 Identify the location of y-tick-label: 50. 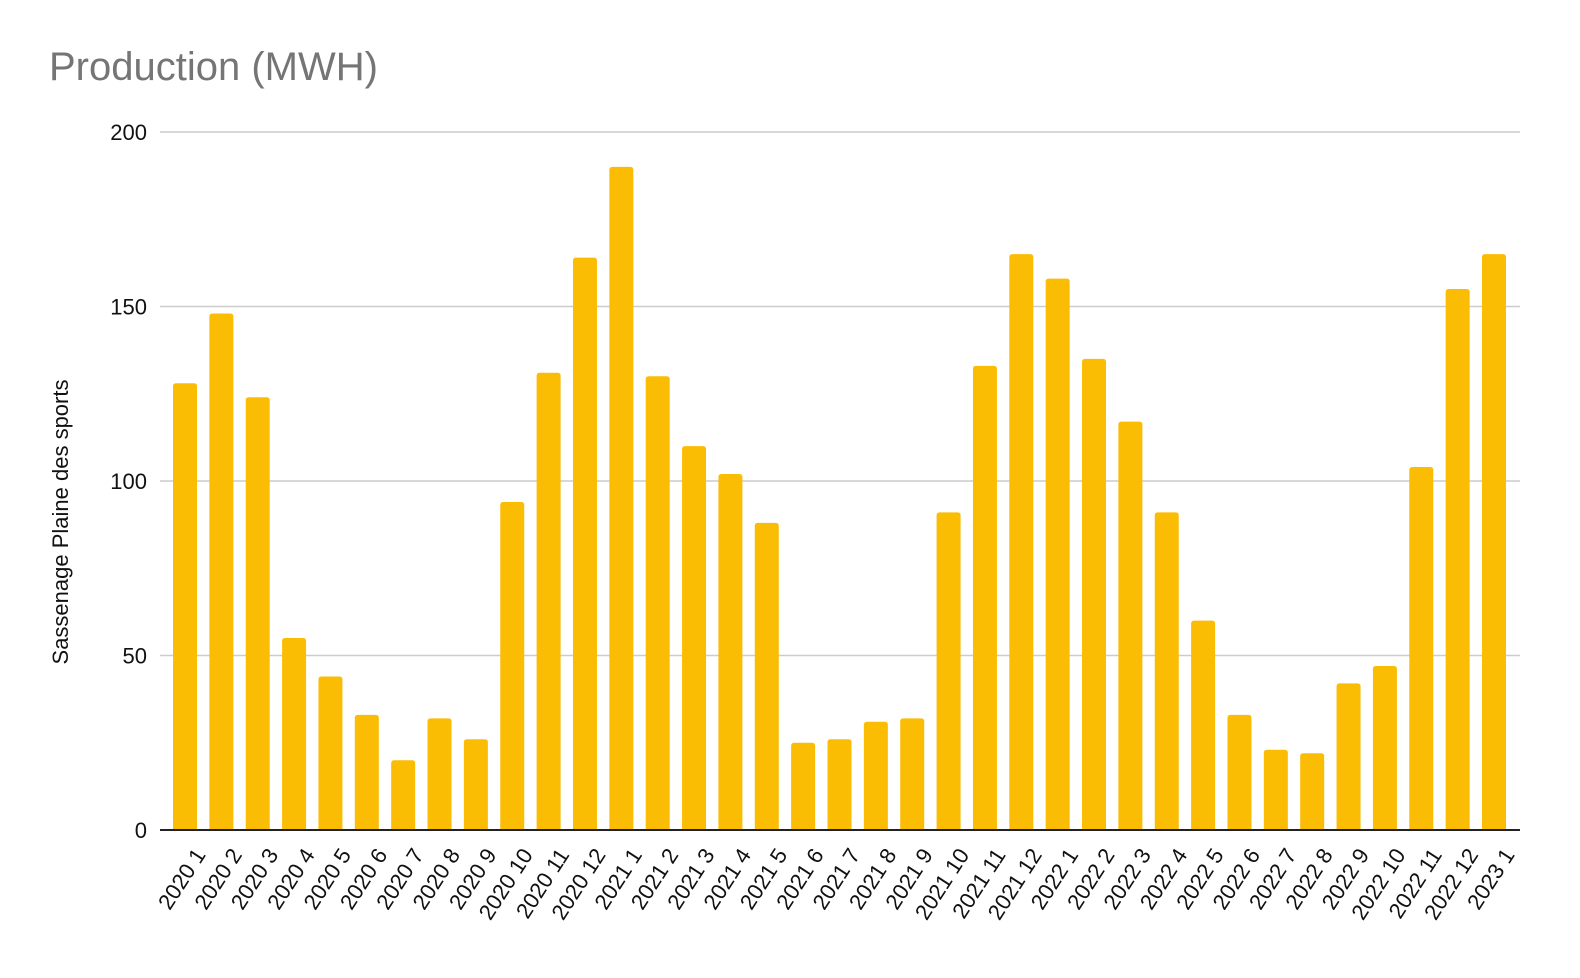
(135, 656).